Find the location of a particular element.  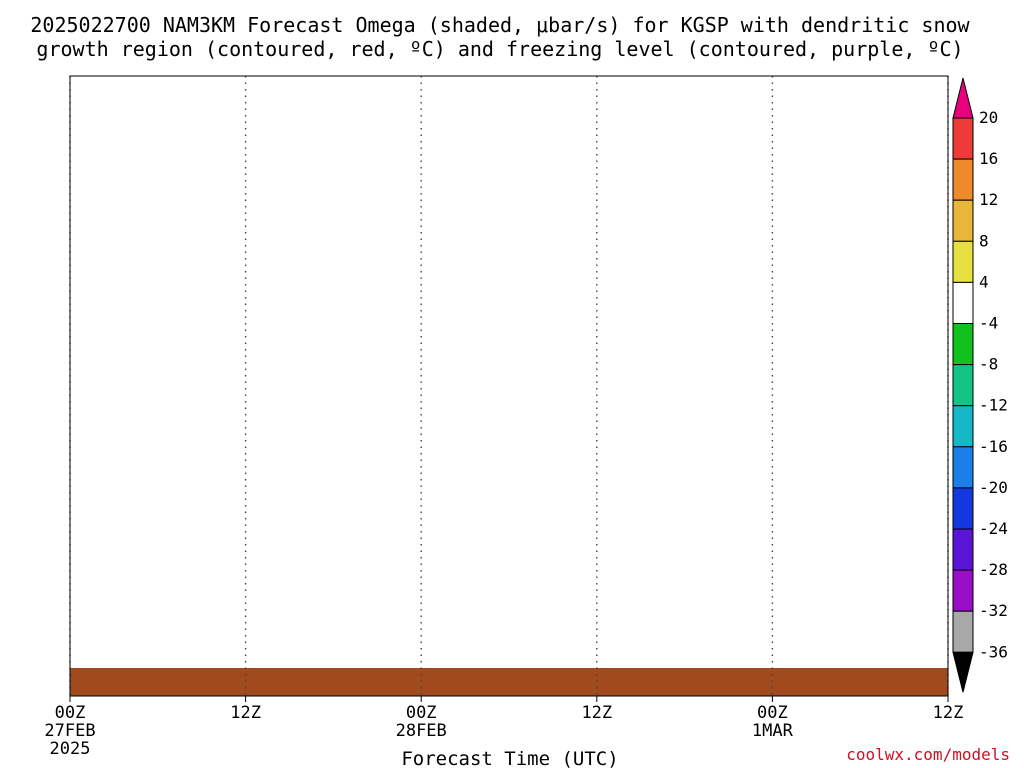

colorbar-label: 20 is located at coordinates (988, 117).